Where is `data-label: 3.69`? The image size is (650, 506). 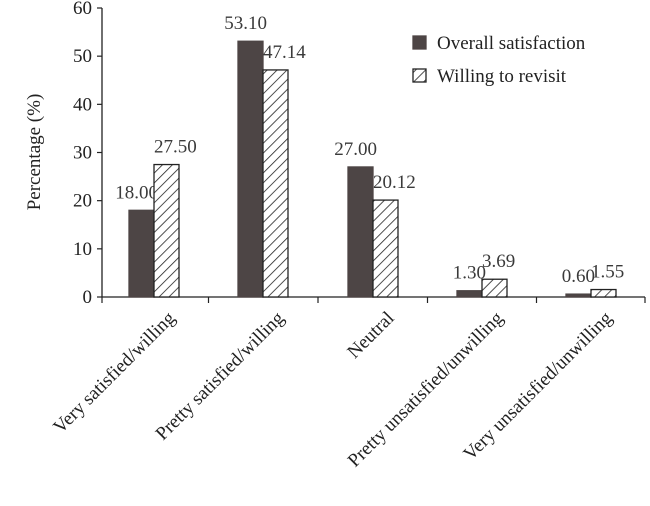 data-label: 3.69 is located at coordinates (498, 261).